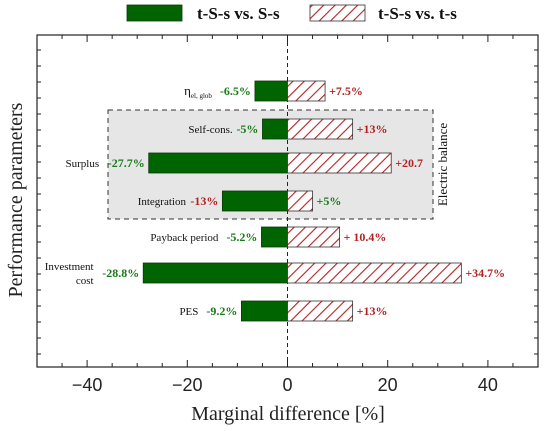 The width and height of the screenshot is (550, 431). I want to click on x-tick-label: 0, so click(287, 385).